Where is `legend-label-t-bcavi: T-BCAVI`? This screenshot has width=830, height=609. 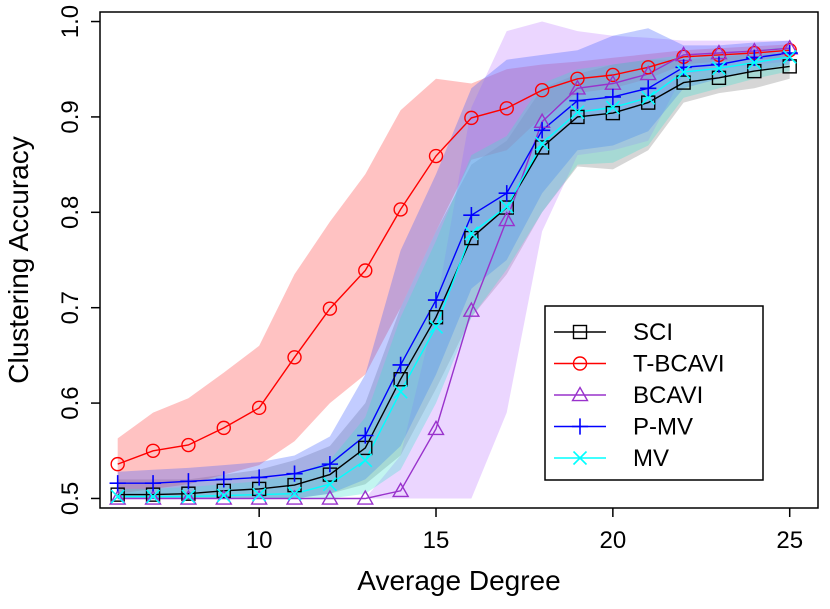
legend-label-t-bcavi: T-BCAVI is located at coordinates (679, 364).